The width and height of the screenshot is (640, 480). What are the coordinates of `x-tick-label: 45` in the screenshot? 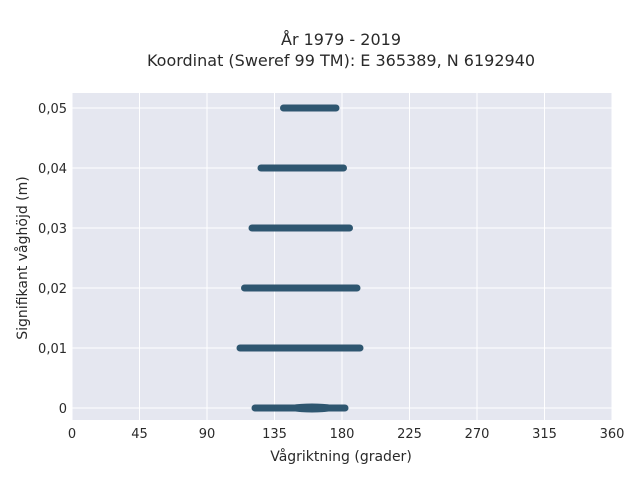 It's located at (139, 434).